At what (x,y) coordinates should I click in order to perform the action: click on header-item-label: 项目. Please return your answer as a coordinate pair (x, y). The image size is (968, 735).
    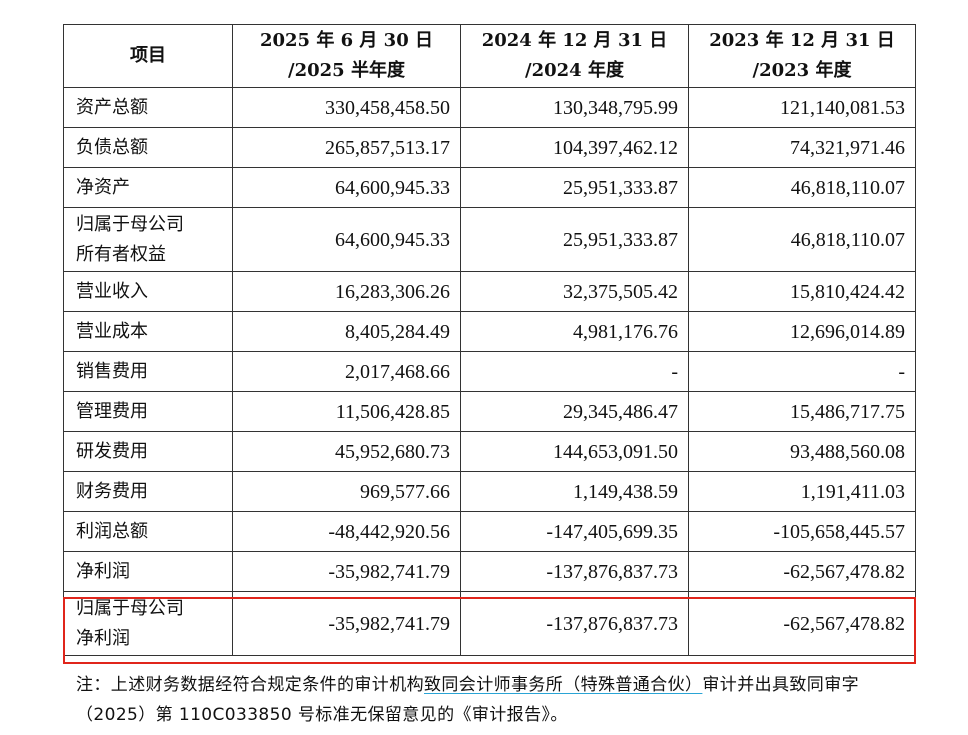
    Looking at the image, I should click on (148, 55).